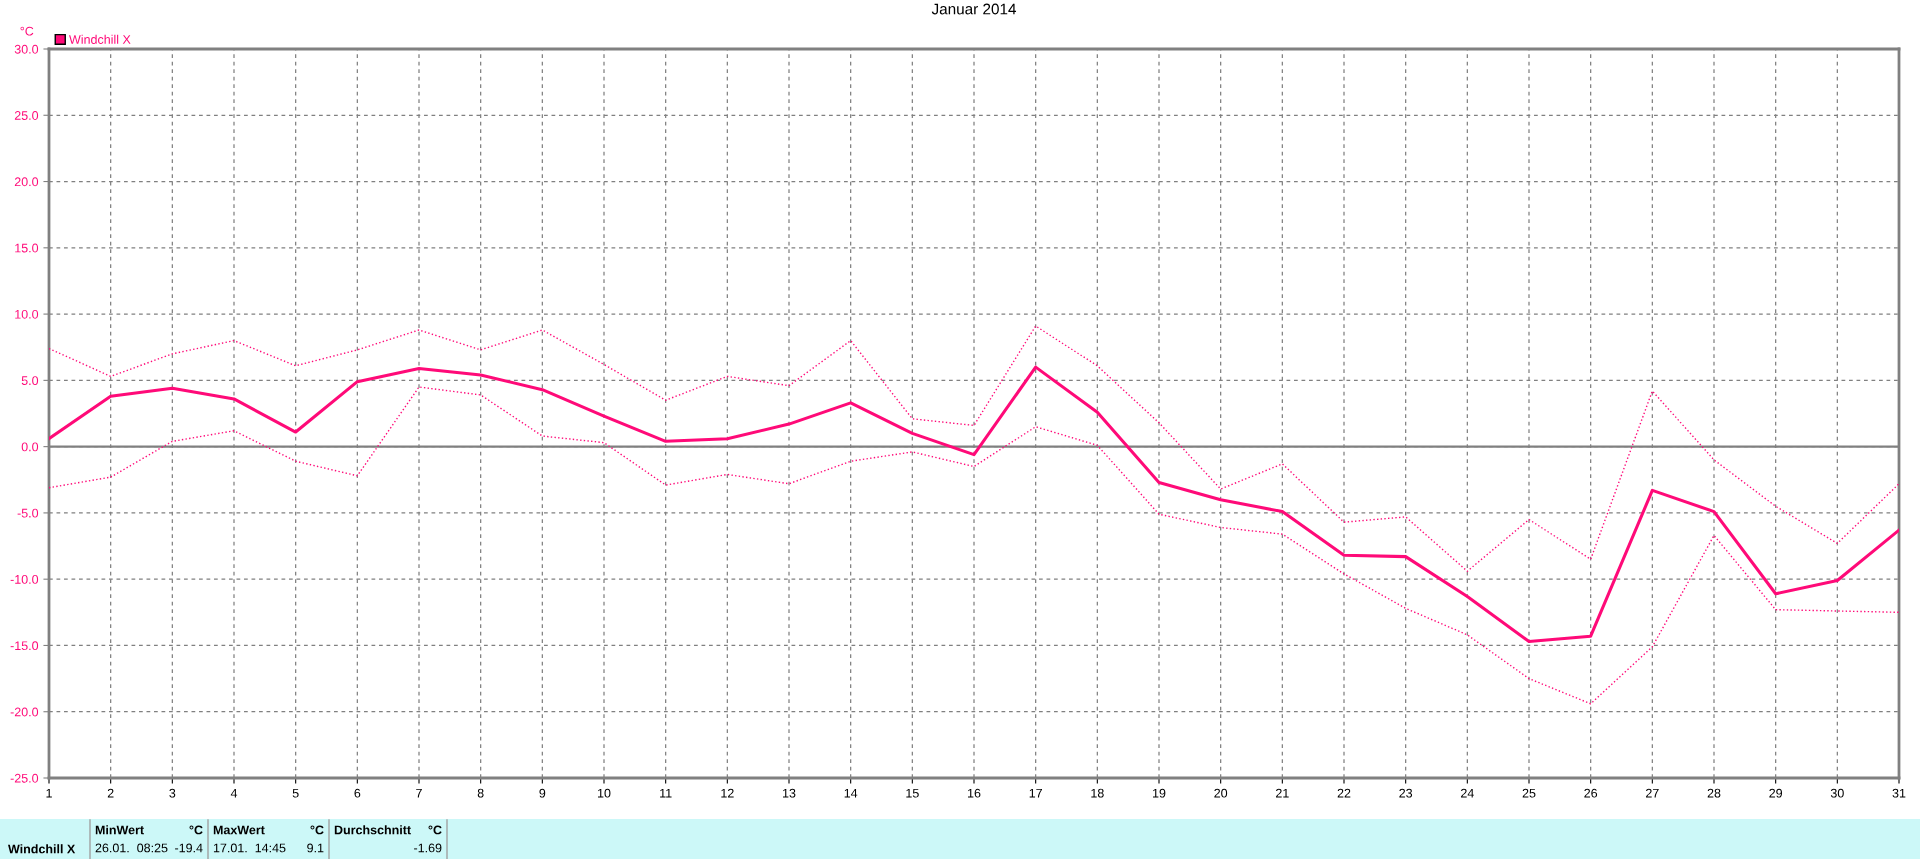  I want to click on text: -1.69, so click(428, 848).